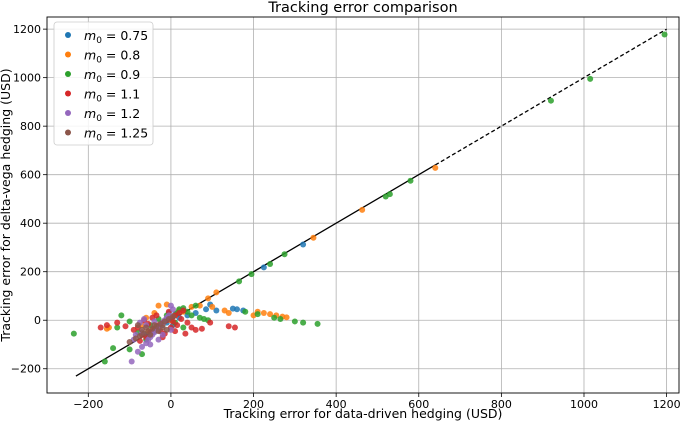 Image resolution: width=685 pixels, height=422 pixels. I want to click on legend-entry-label: m0 = 1.2, so click(112, 115).